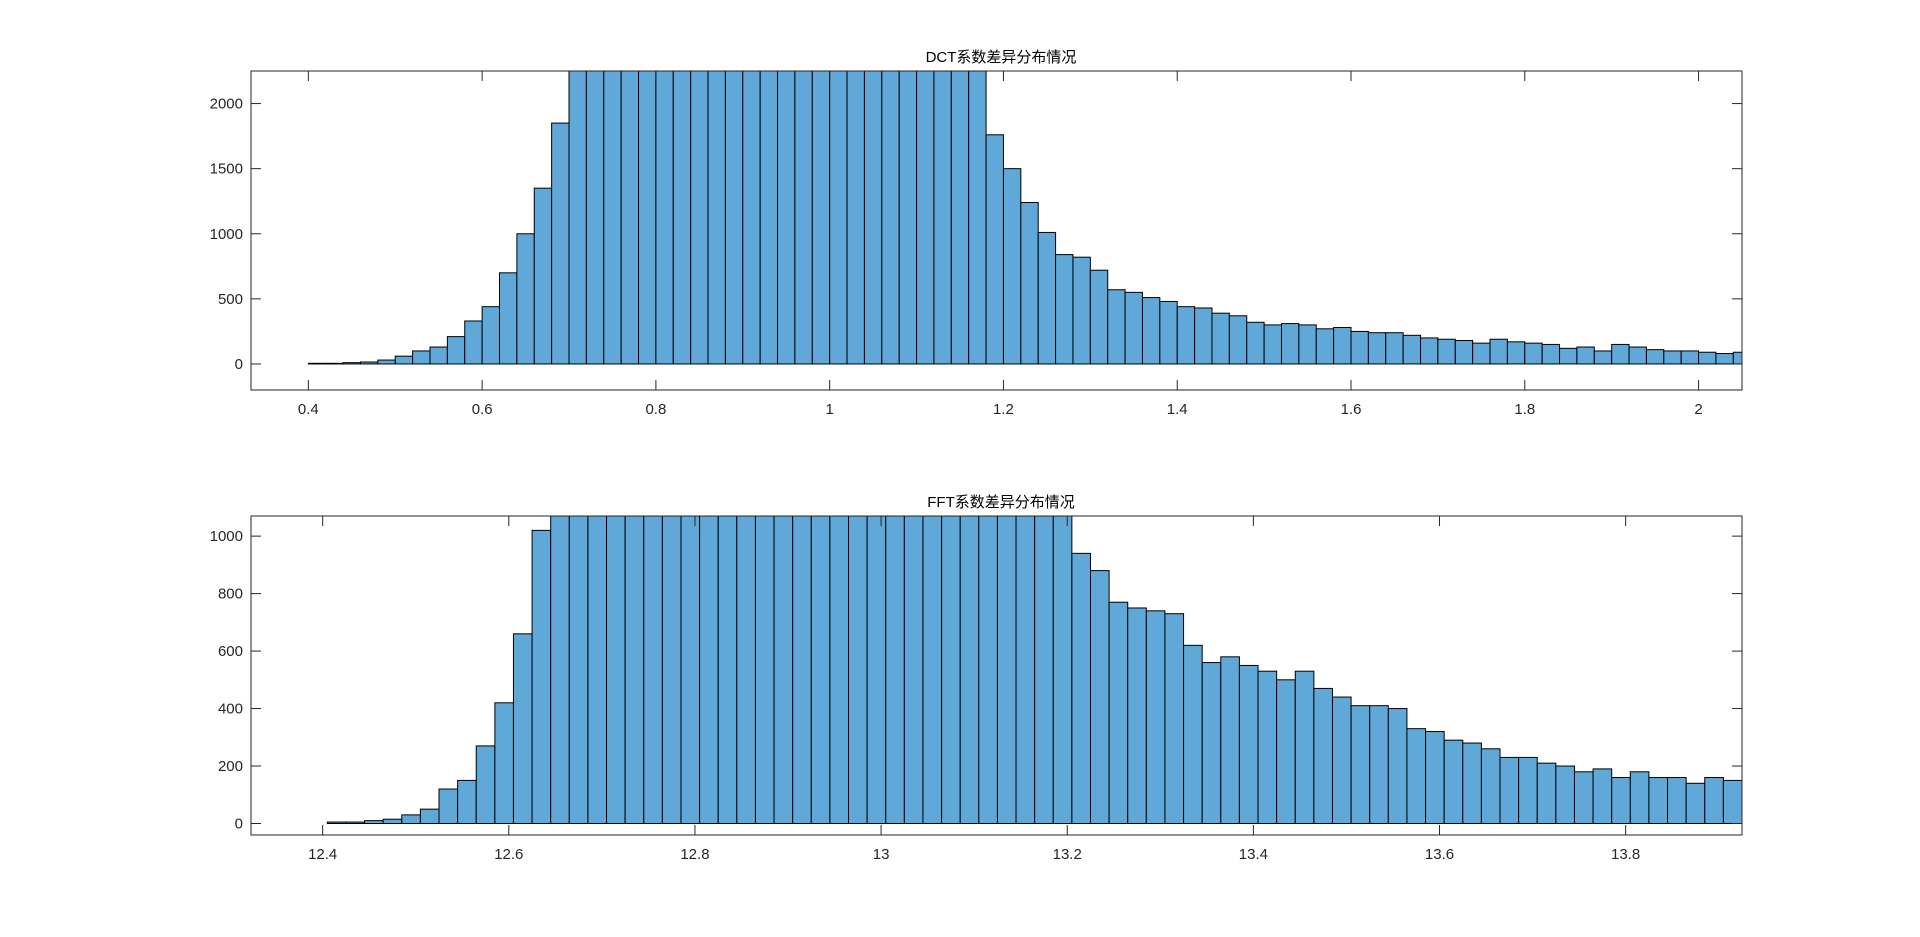  Describe the element at coordinates (239, 824) in the screenshot. I see `fft-y-tick-label: 0` at that location.